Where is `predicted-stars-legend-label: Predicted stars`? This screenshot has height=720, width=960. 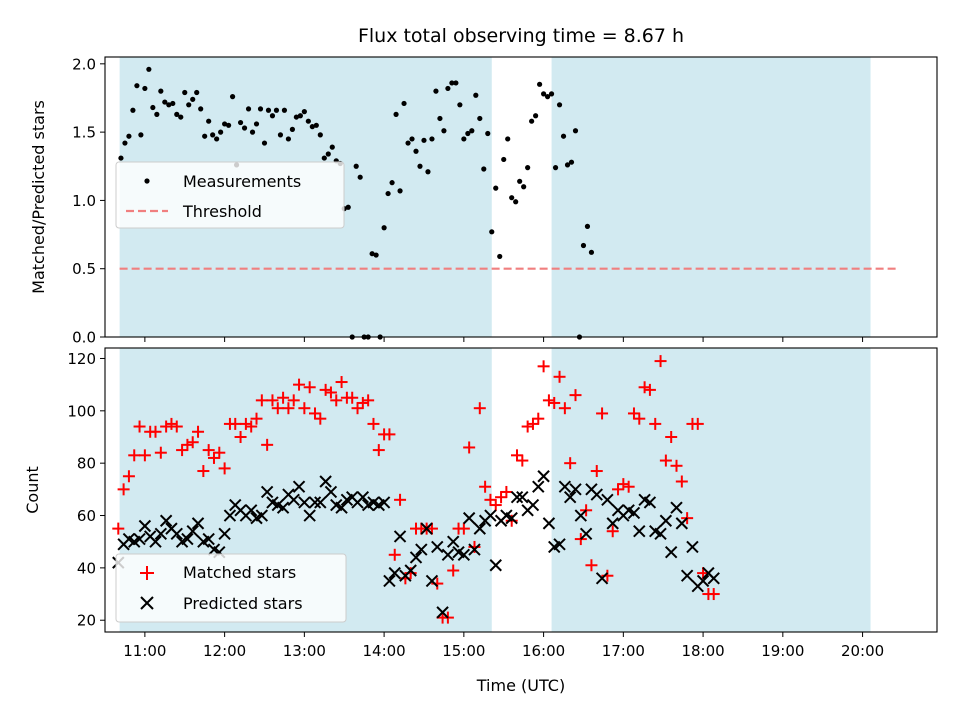 predicted-stars-legend-label: Predicted stars is located at coordinates (243, 603).